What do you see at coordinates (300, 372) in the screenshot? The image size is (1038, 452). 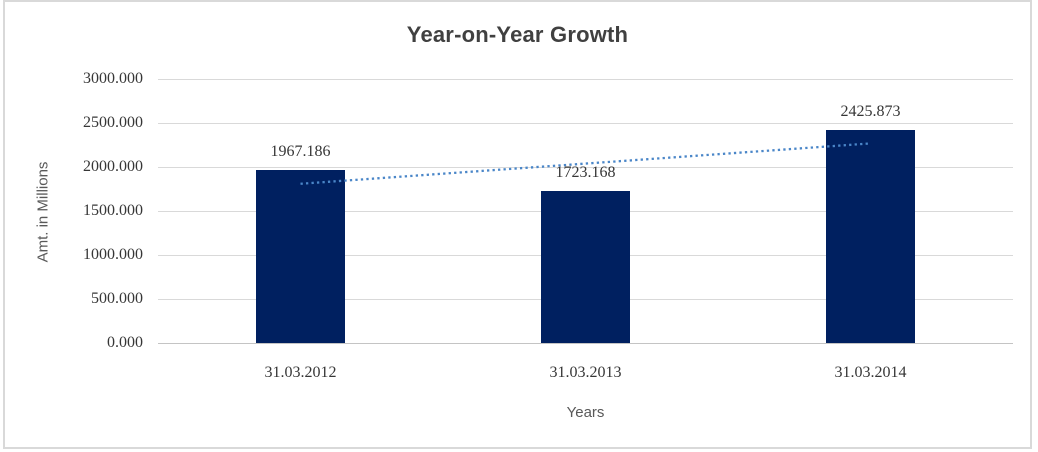 I see `x-tick-label: 31.03.2012` at bounding box center [300, 372].